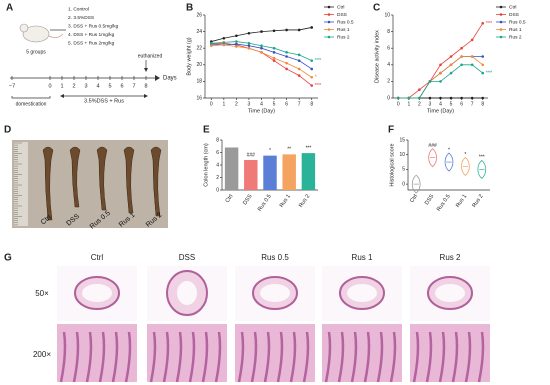 This screenshot has height=385, width=550. I want to click on column-header: Rus 1, so click(362, 257).